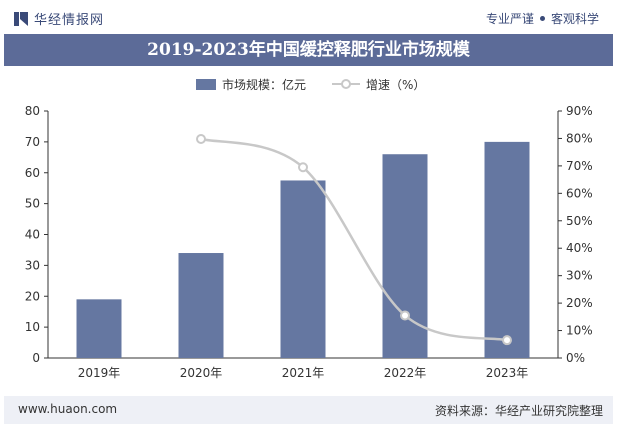  What do you see at coordinates (579, 166) in the screenshot?
I see `y-right-tick-label: 70%` at bounding box center [579, 166].